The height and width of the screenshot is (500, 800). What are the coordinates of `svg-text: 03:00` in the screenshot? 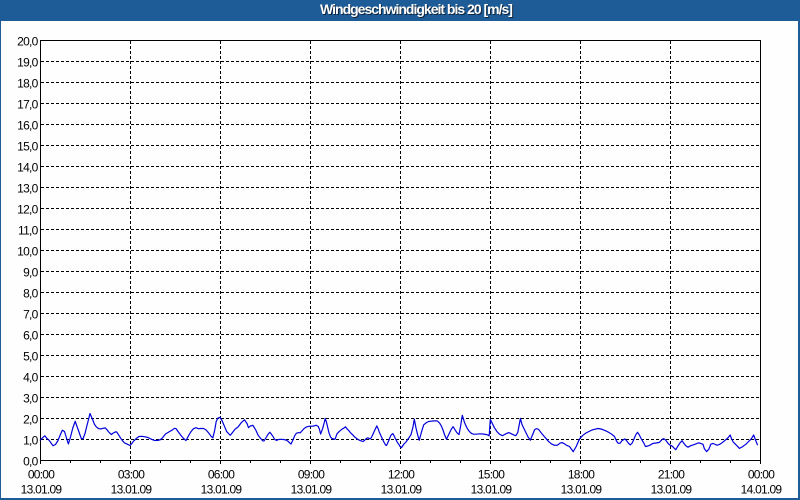 It's located at (131, 475).